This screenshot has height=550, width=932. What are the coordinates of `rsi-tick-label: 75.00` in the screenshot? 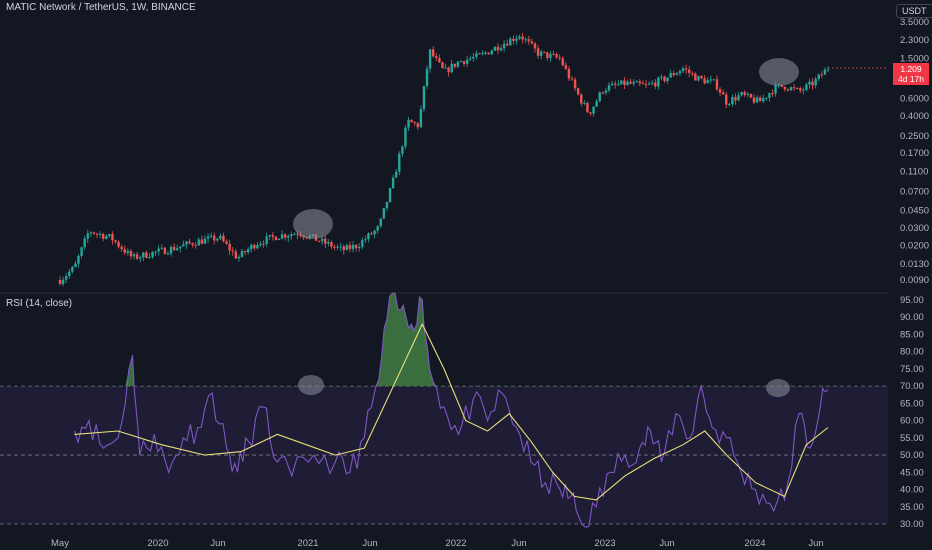 It's located at (912, 369).